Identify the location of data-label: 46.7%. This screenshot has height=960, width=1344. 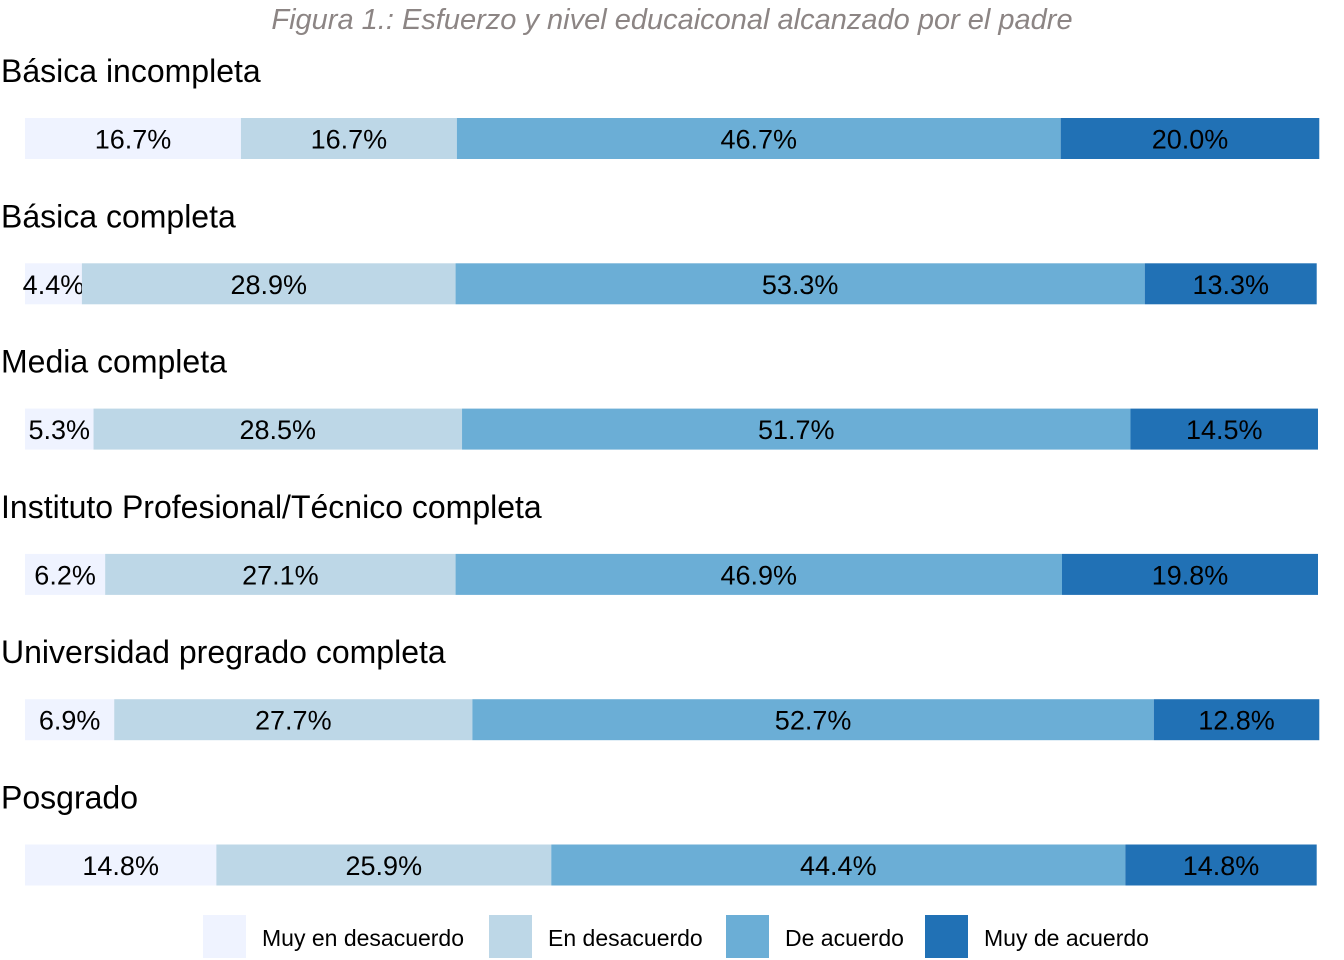
(758, 140).